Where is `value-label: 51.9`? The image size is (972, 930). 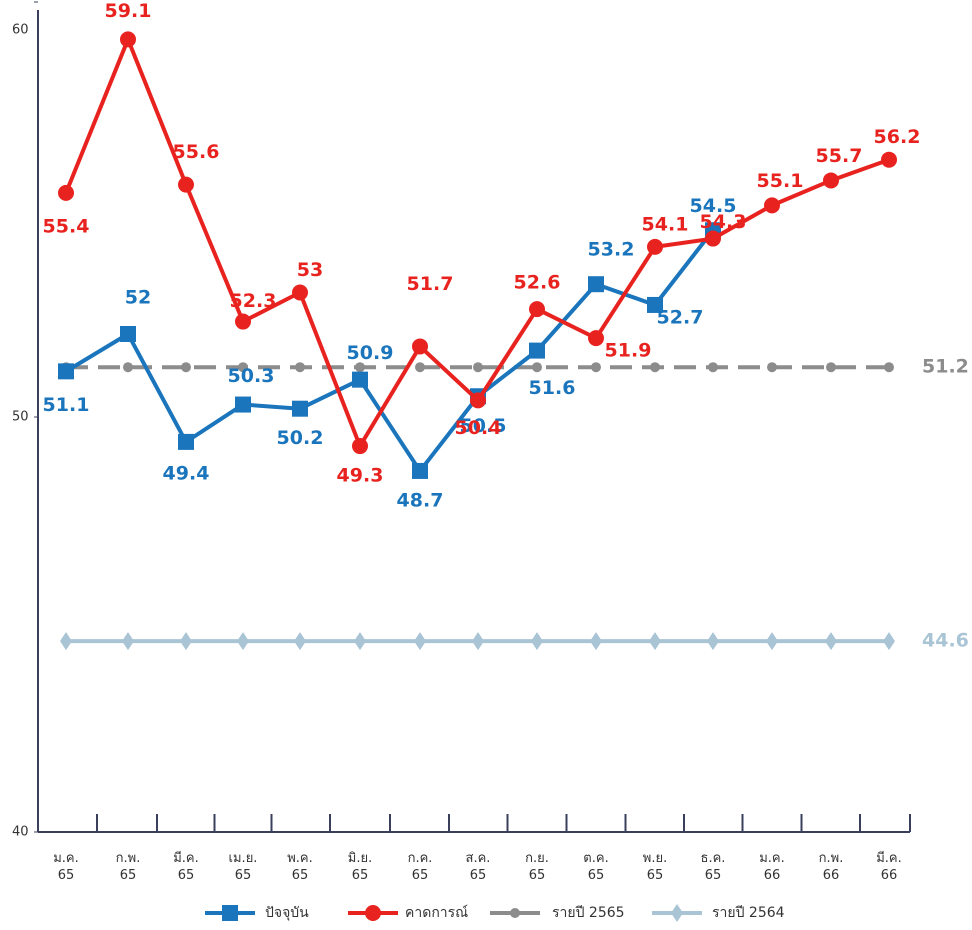 value-label: 51.9 is located at coordinates (628, 351).